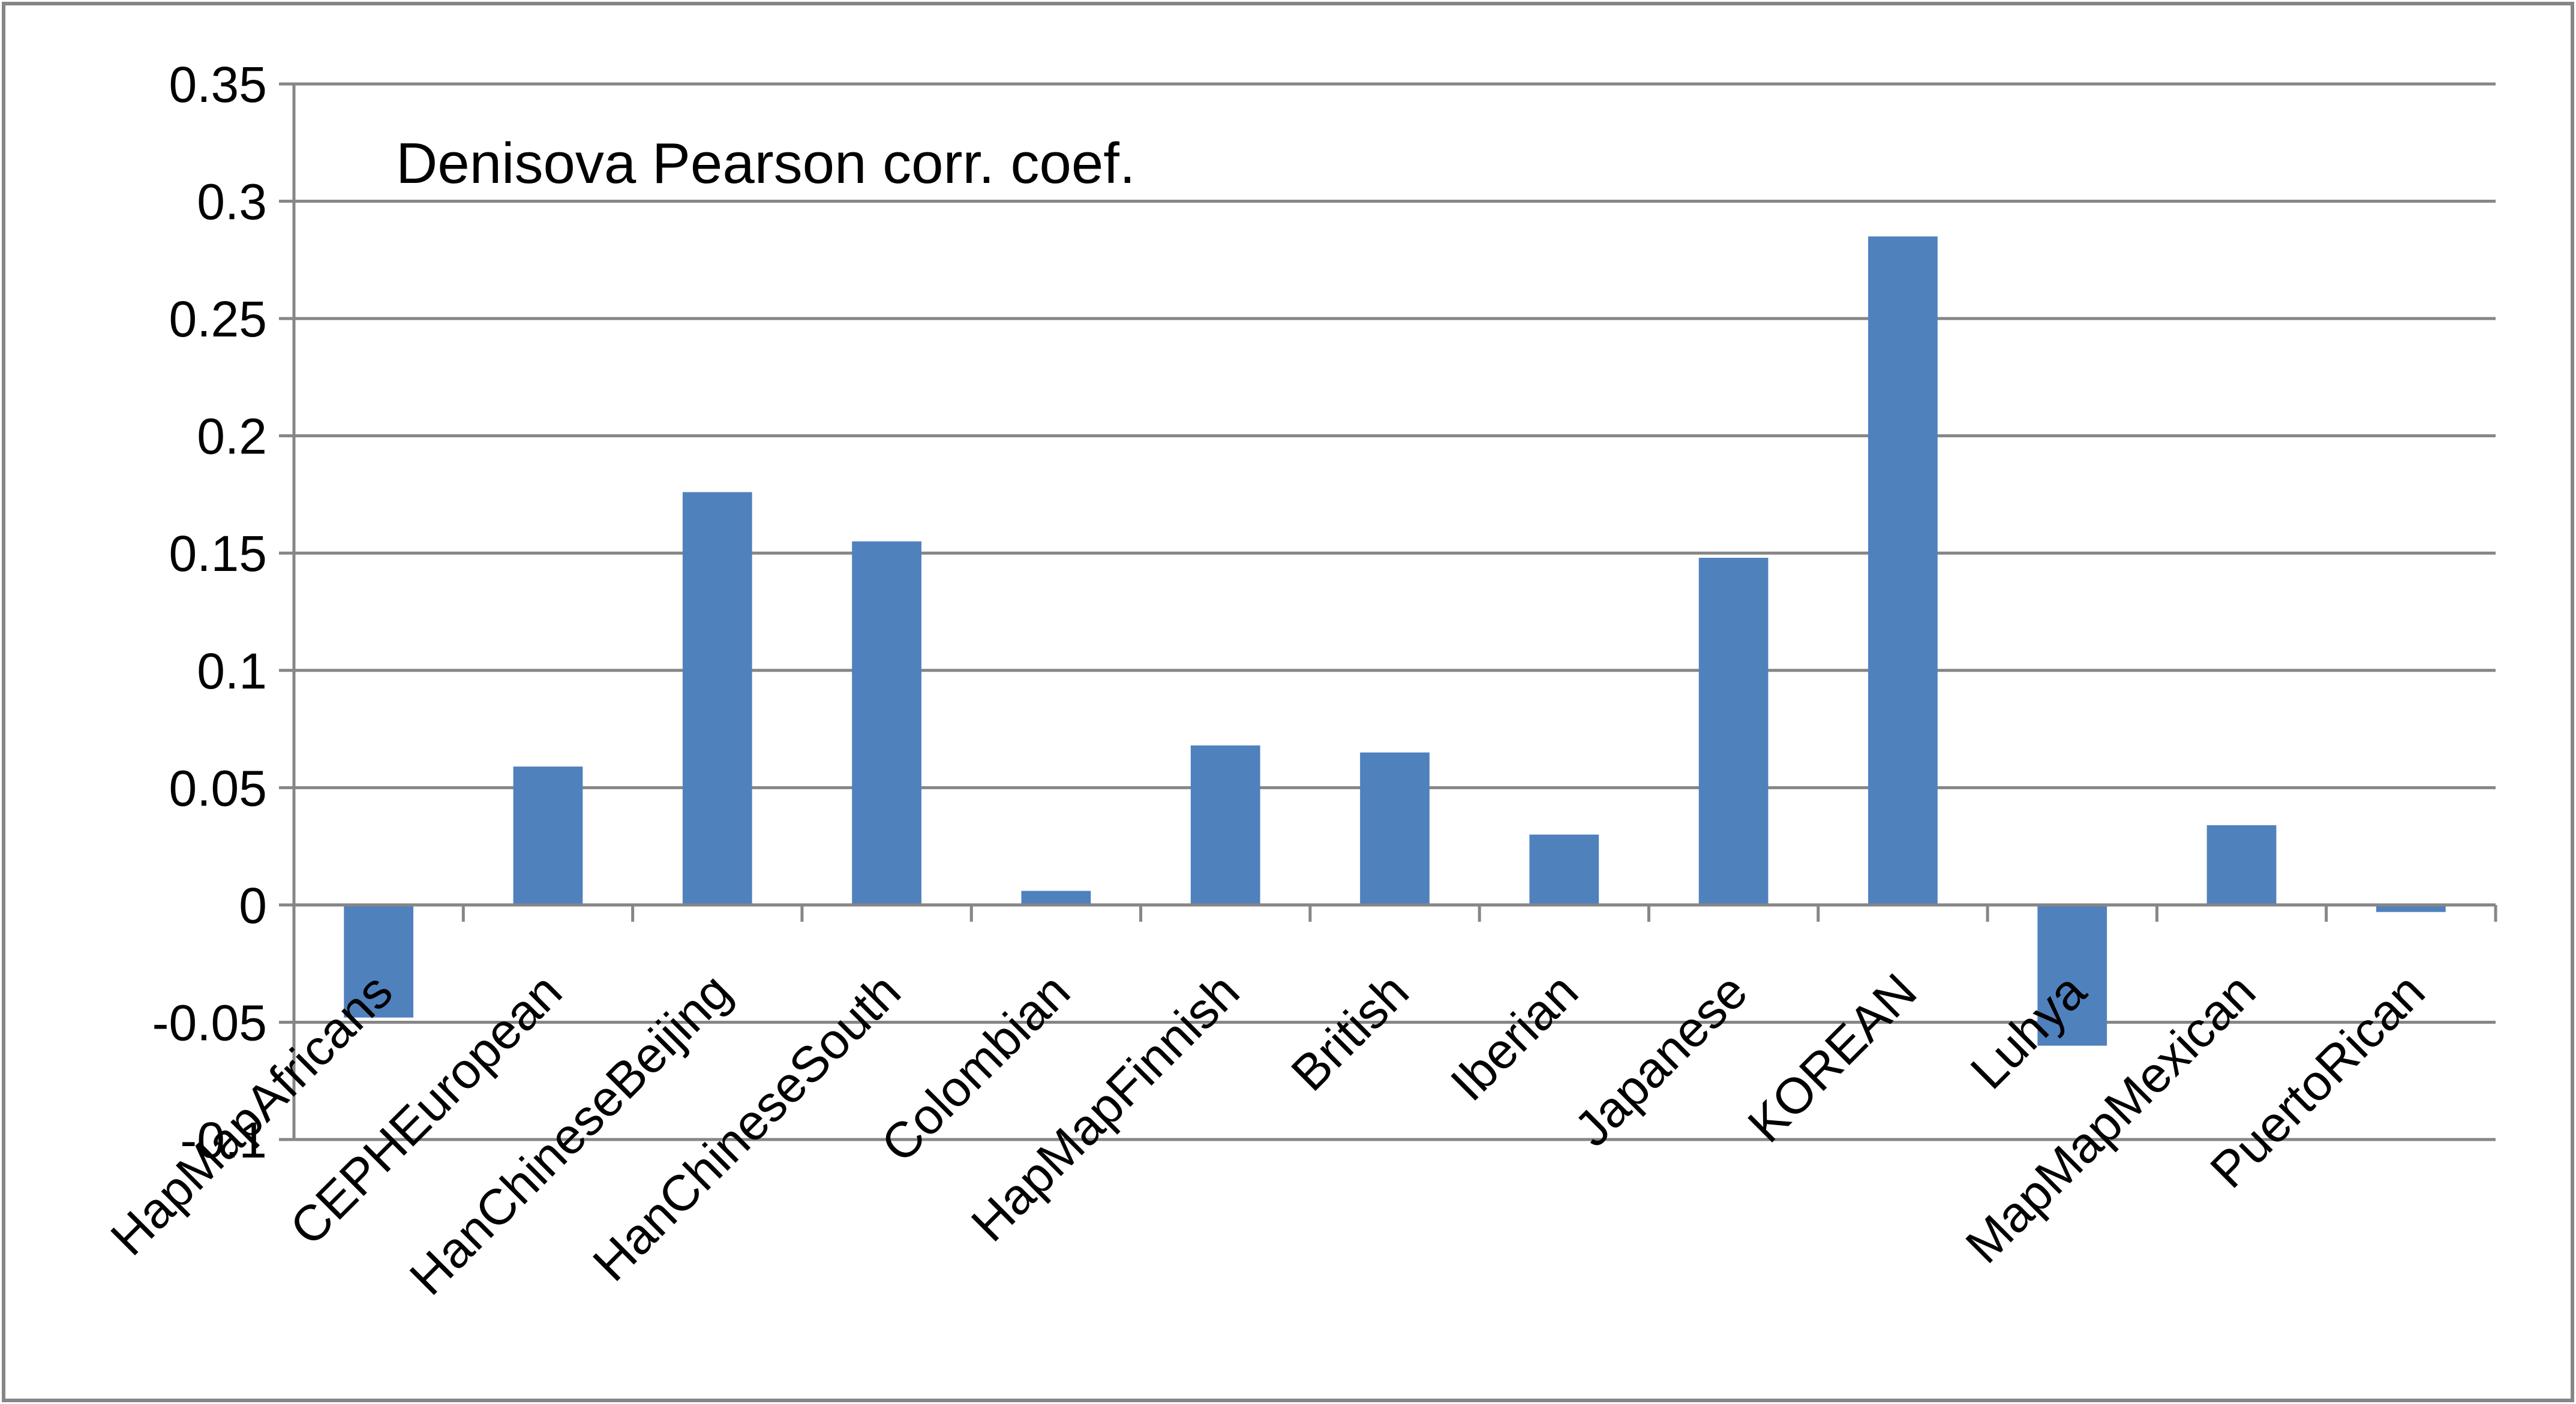  Describe the element at coordinates (1733, 731) in the screenshot. I see `bar-japanese` at that location.